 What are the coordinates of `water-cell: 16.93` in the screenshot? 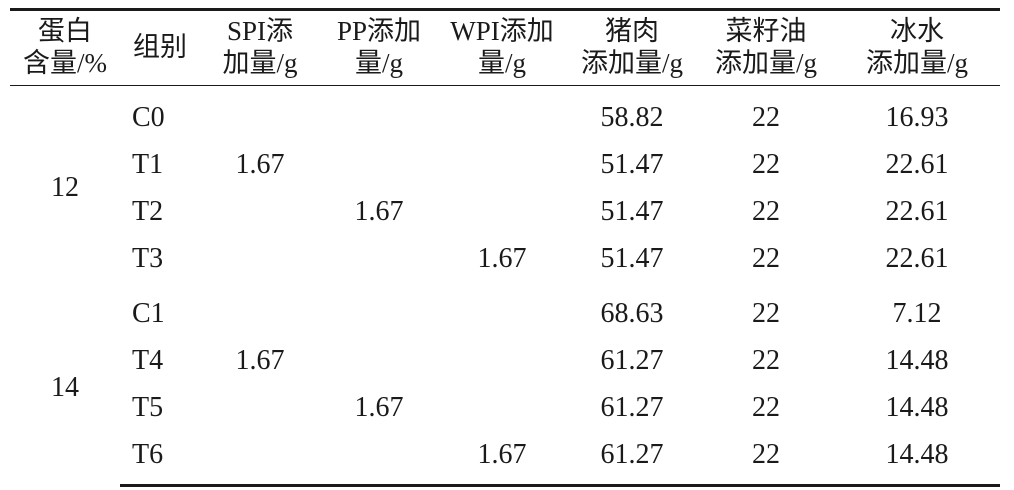 It's located at (917, 117).